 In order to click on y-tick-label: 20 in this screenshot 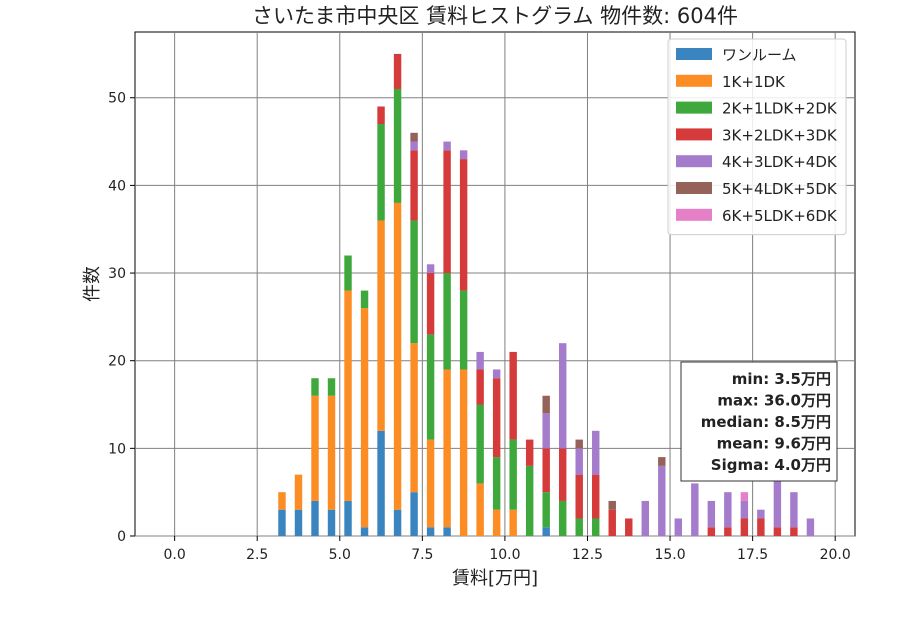, I will do `click(117, 362)`.